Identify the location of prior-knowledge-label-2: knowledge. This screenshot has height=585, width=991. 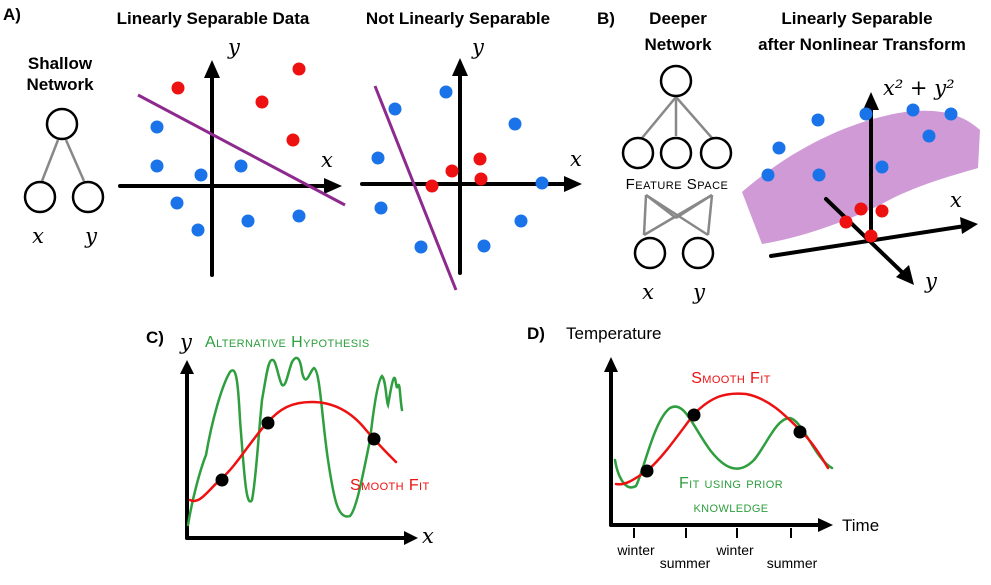
(730, 507).